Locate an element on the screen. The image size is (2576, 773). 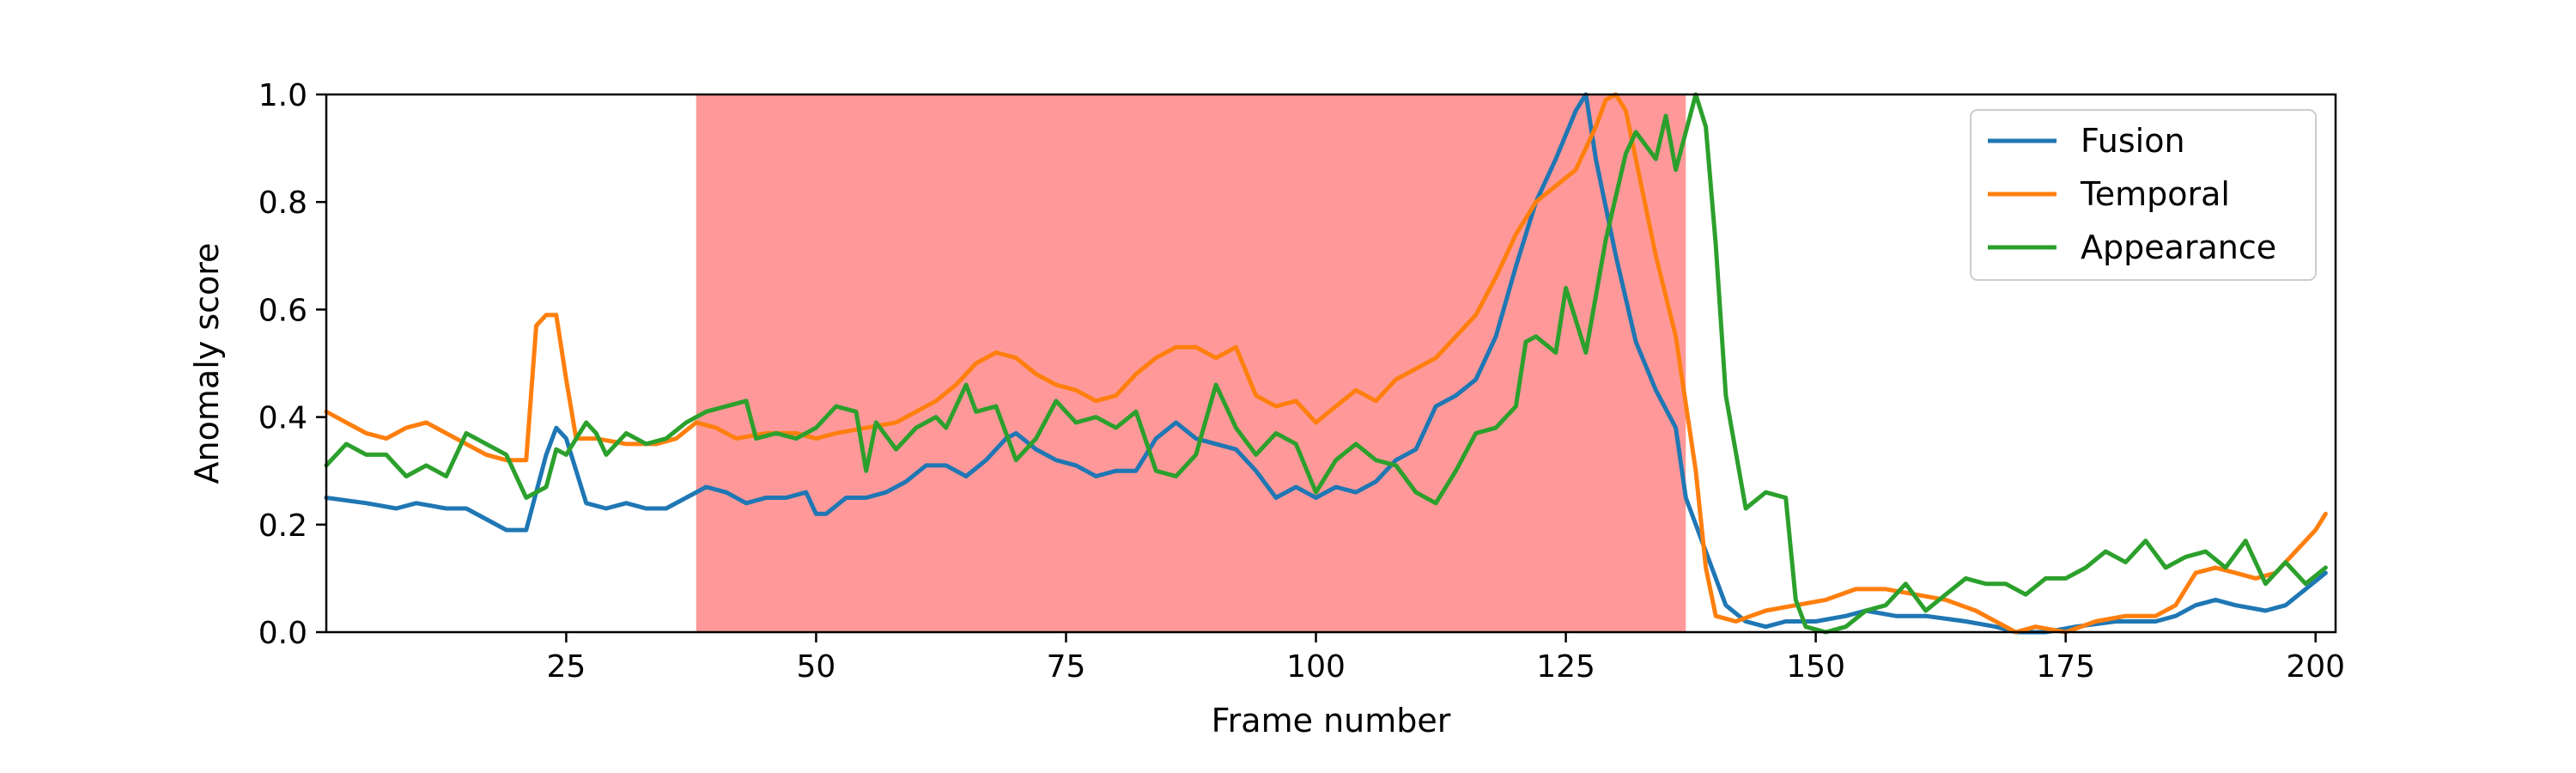
legend-label-appearance: Appearance is located at coordinates (2178, 247).